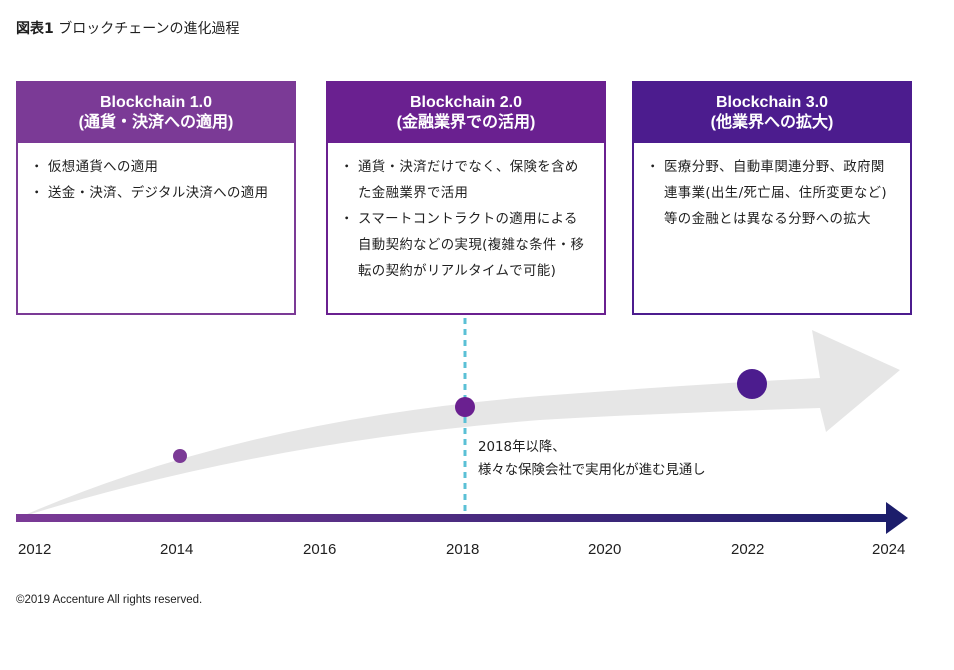 The image size is (954, 670). What do you see at coordinates (466, 113) in the screenshot?
I see `blockchain-2-header: Blockchain 2.0 (金融業界での活用)` at bounding box center [466, 113].